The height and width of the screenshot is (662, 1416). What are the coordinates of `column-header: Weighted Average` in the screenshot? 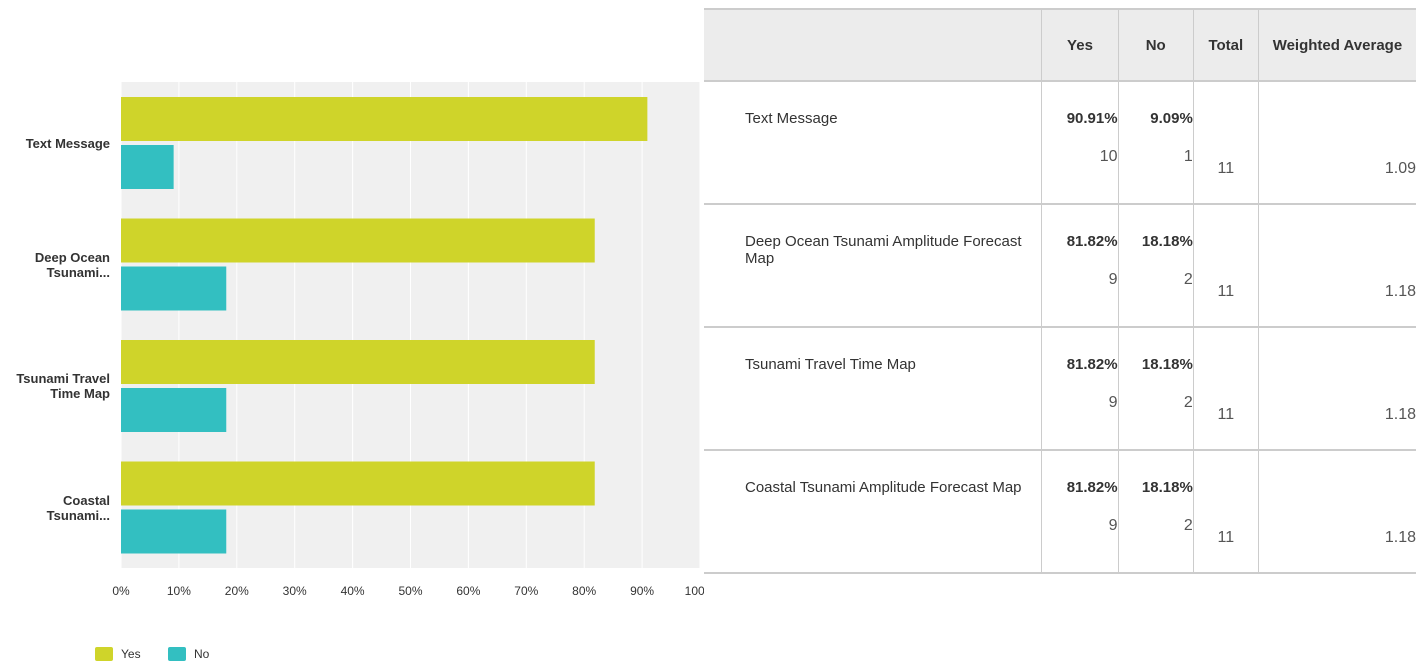 It's located at (1336, 45).